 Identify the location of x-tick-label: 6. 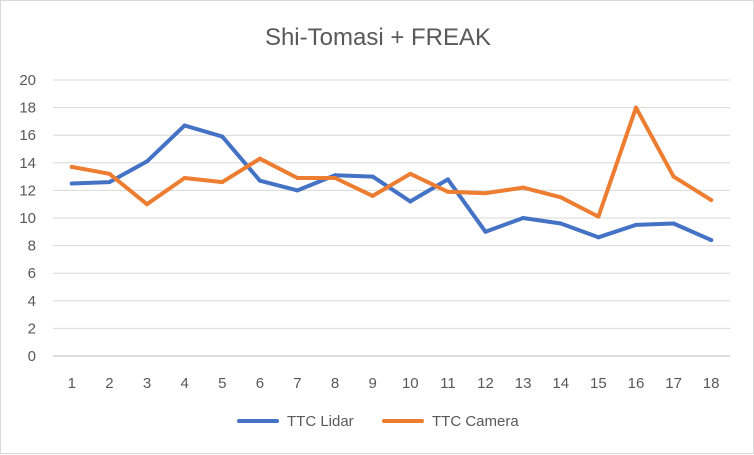
(260, 383).